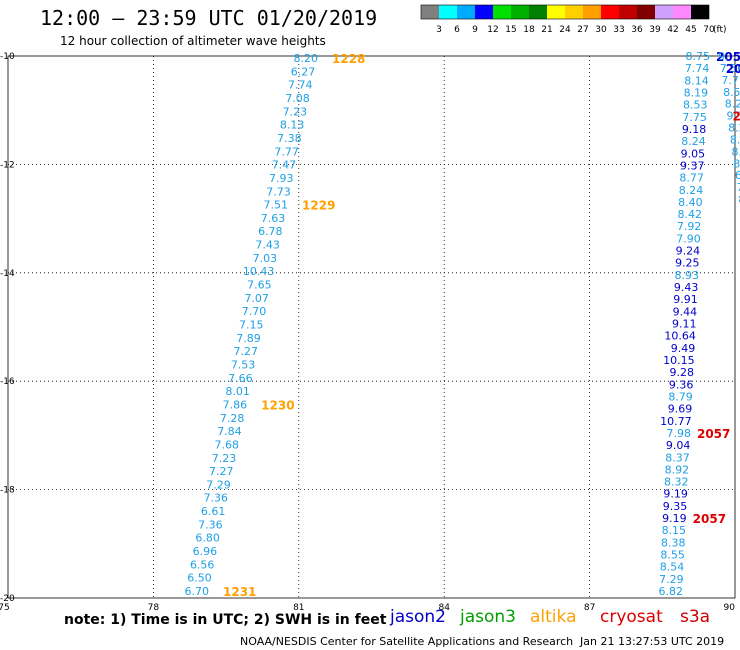 This screenshot has width=740, height=650. Describe the element at coordinates (510, 30) in the screenshot. I see `colorbar-label: 15` at that location.